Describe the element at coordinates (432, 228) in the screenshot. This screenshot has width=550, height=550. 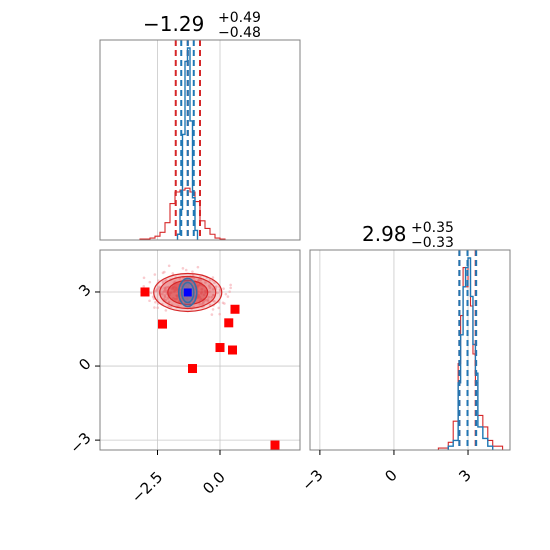
I see `param-2-title-plus: +0.35` at that location.